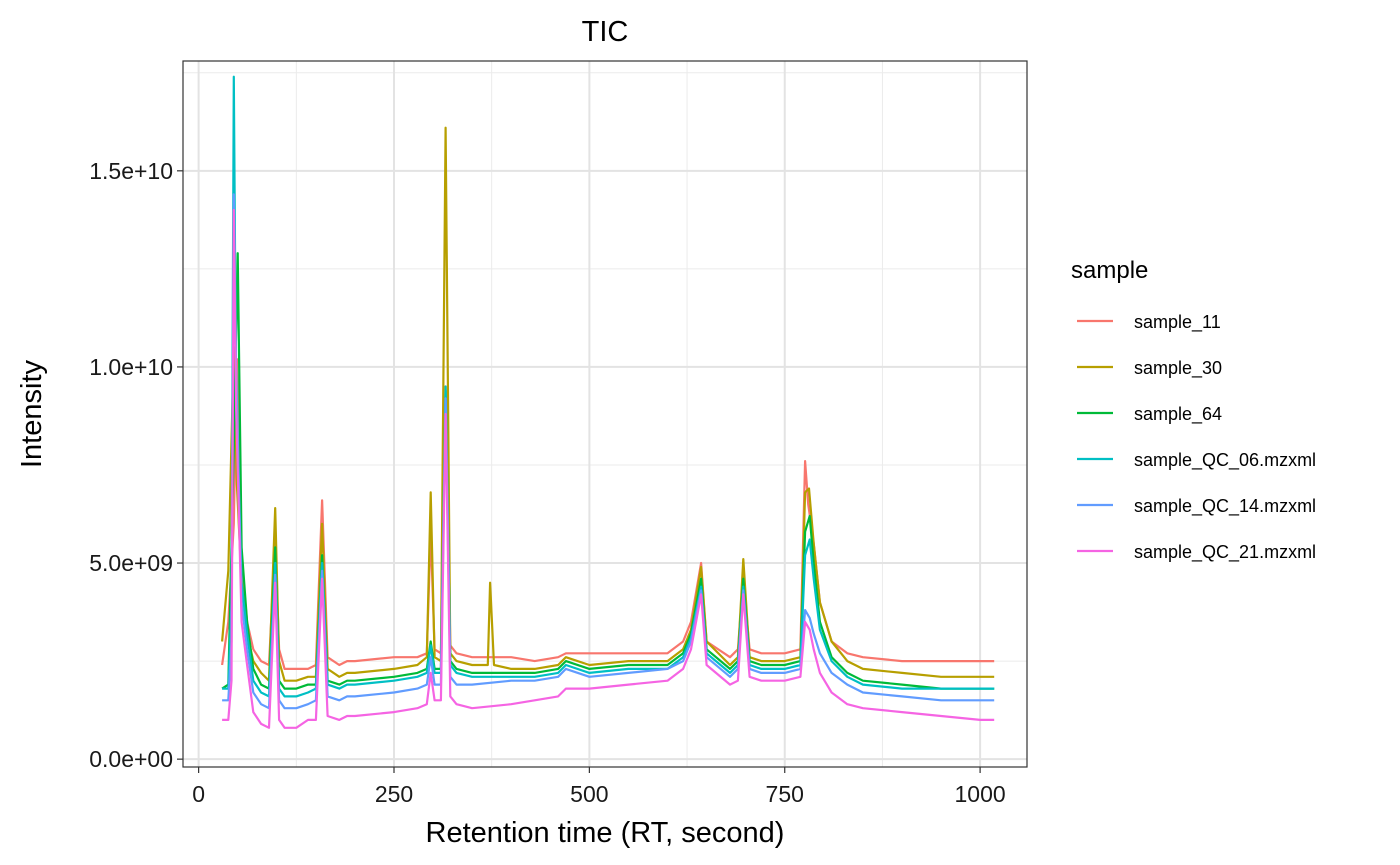 This screenshot has height=865, width=1400. I want to click on x-axis: 0 250 500 750 1000, so click(599, 787).